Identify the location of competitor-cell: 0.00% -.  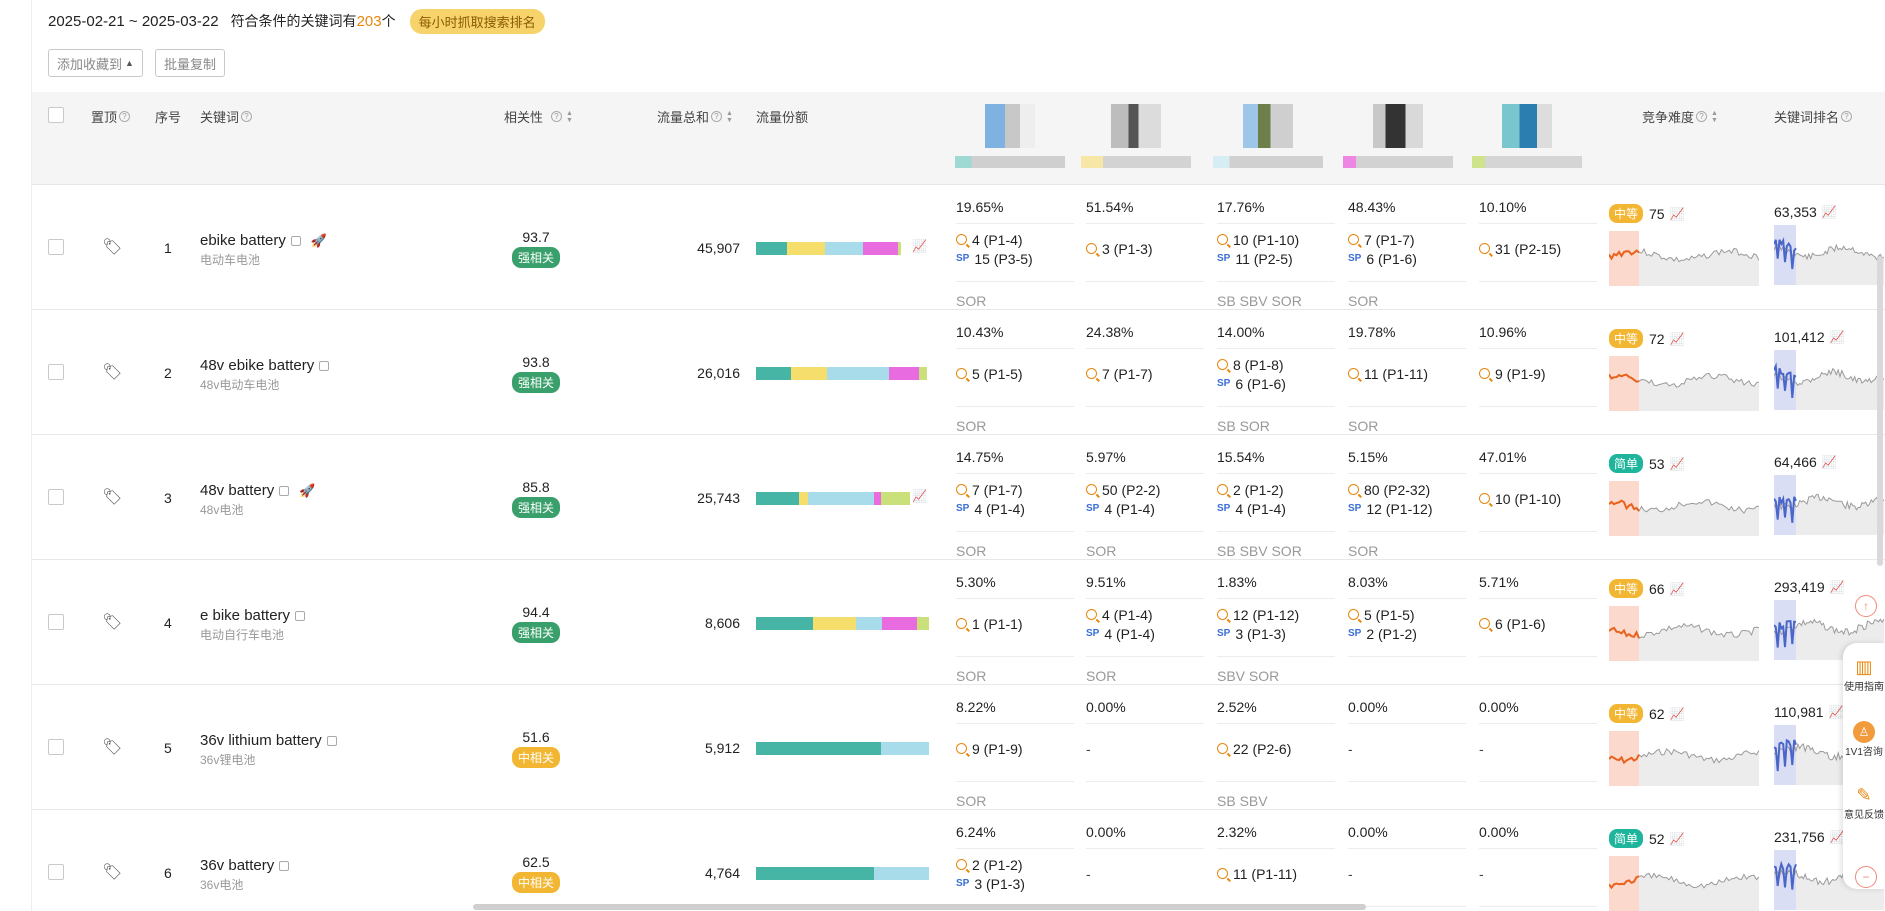
(1538, 867).